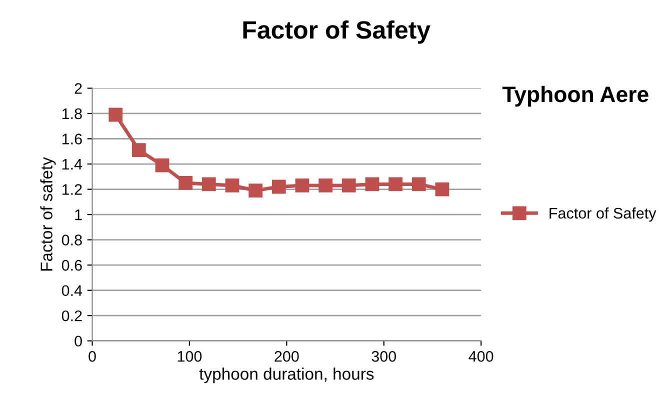  What do you see at coordinates (72, 189) in the screenshot?
I see `y-tick-label: 1.2` at bounding box center [72, 189].